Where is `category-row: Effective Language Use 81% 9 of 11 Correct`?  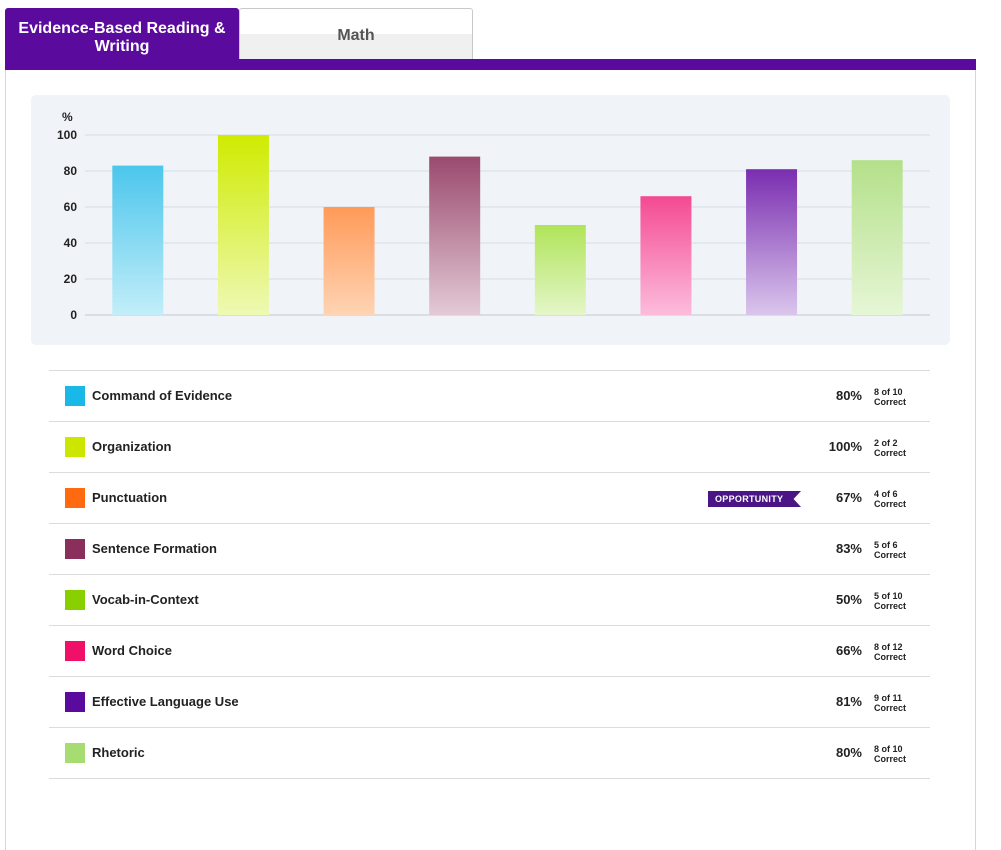
category-row: Effective Language Use 81% 9 of 11 Correct is located at coordinates (489, 701).